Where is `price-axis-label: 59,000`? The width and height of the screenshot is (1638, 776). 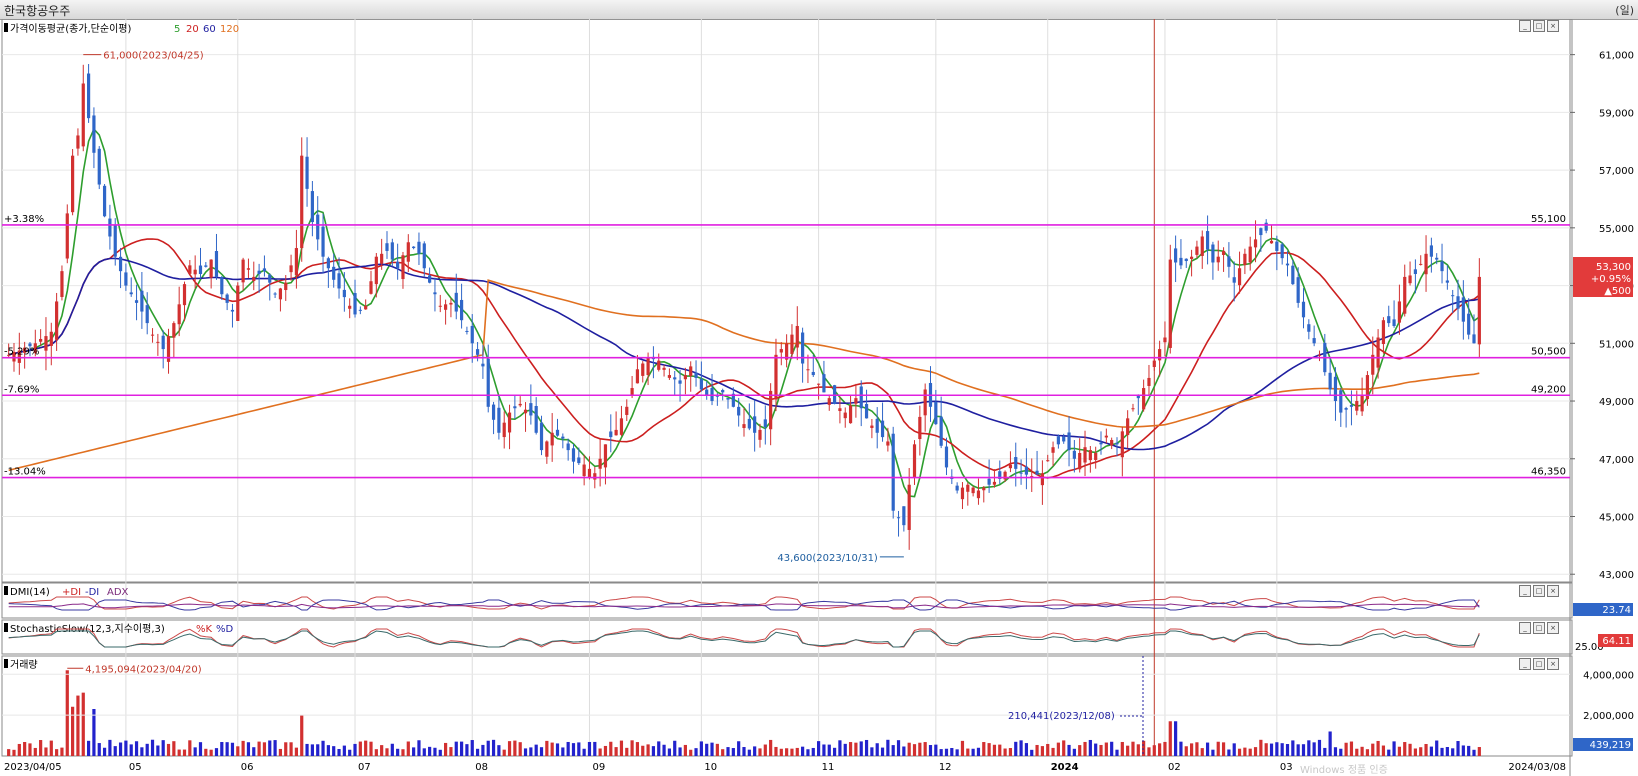
price-axis-label: 59,000 is located at coordinates (1616, 113).